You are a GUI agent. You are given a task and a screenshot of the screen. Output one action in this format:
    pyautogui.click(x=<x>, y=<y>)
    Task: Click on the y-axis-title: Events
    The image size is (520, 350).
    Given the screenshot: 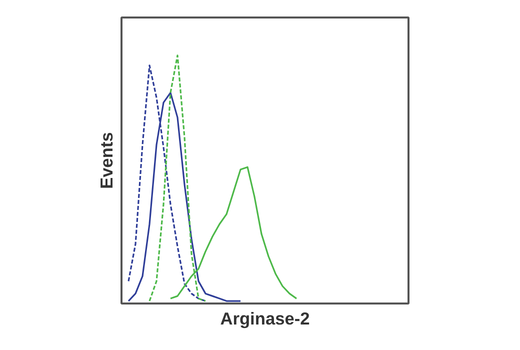 What is the action you would take?
    pyautogui.click(x=106, y=160)
    